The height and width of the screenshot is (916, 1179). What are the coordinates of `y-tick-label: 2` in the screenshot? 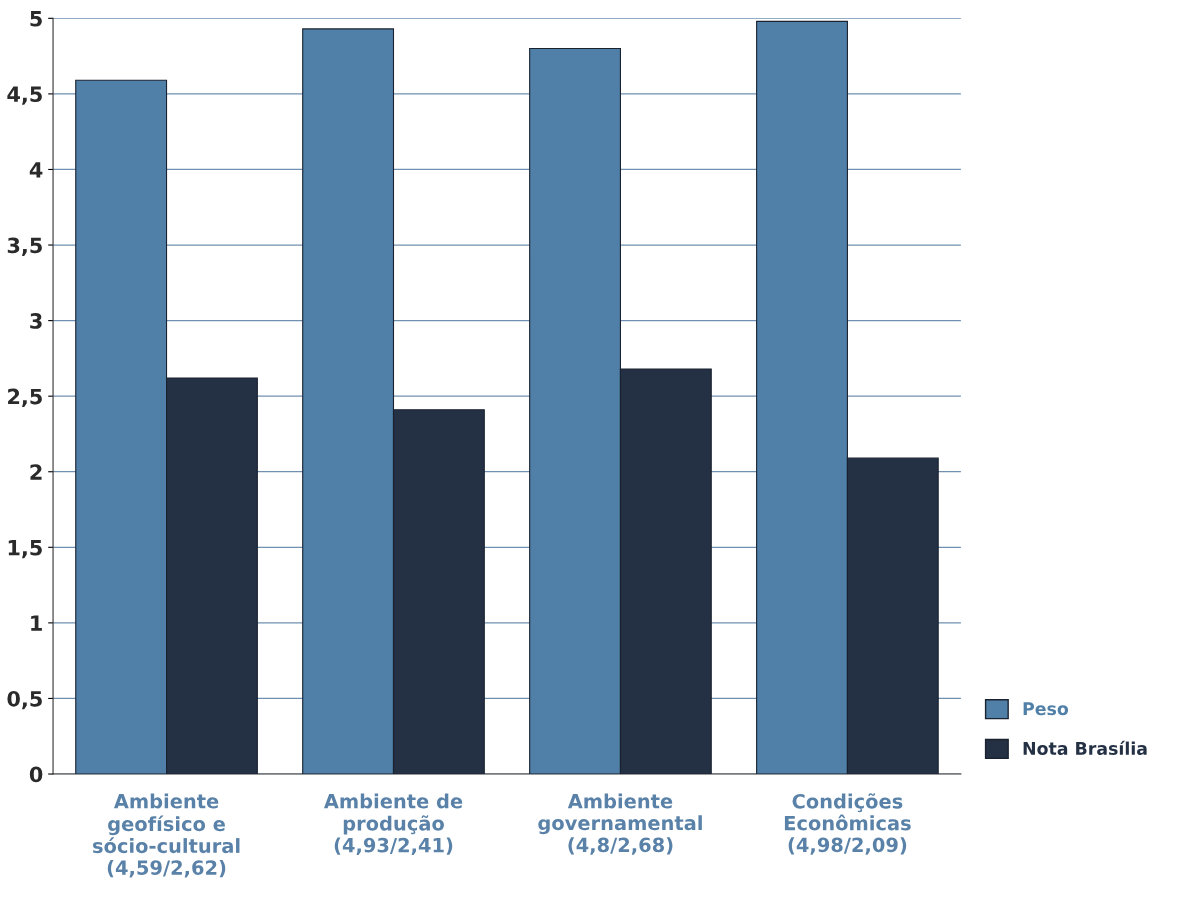 It's located at (36, 472).